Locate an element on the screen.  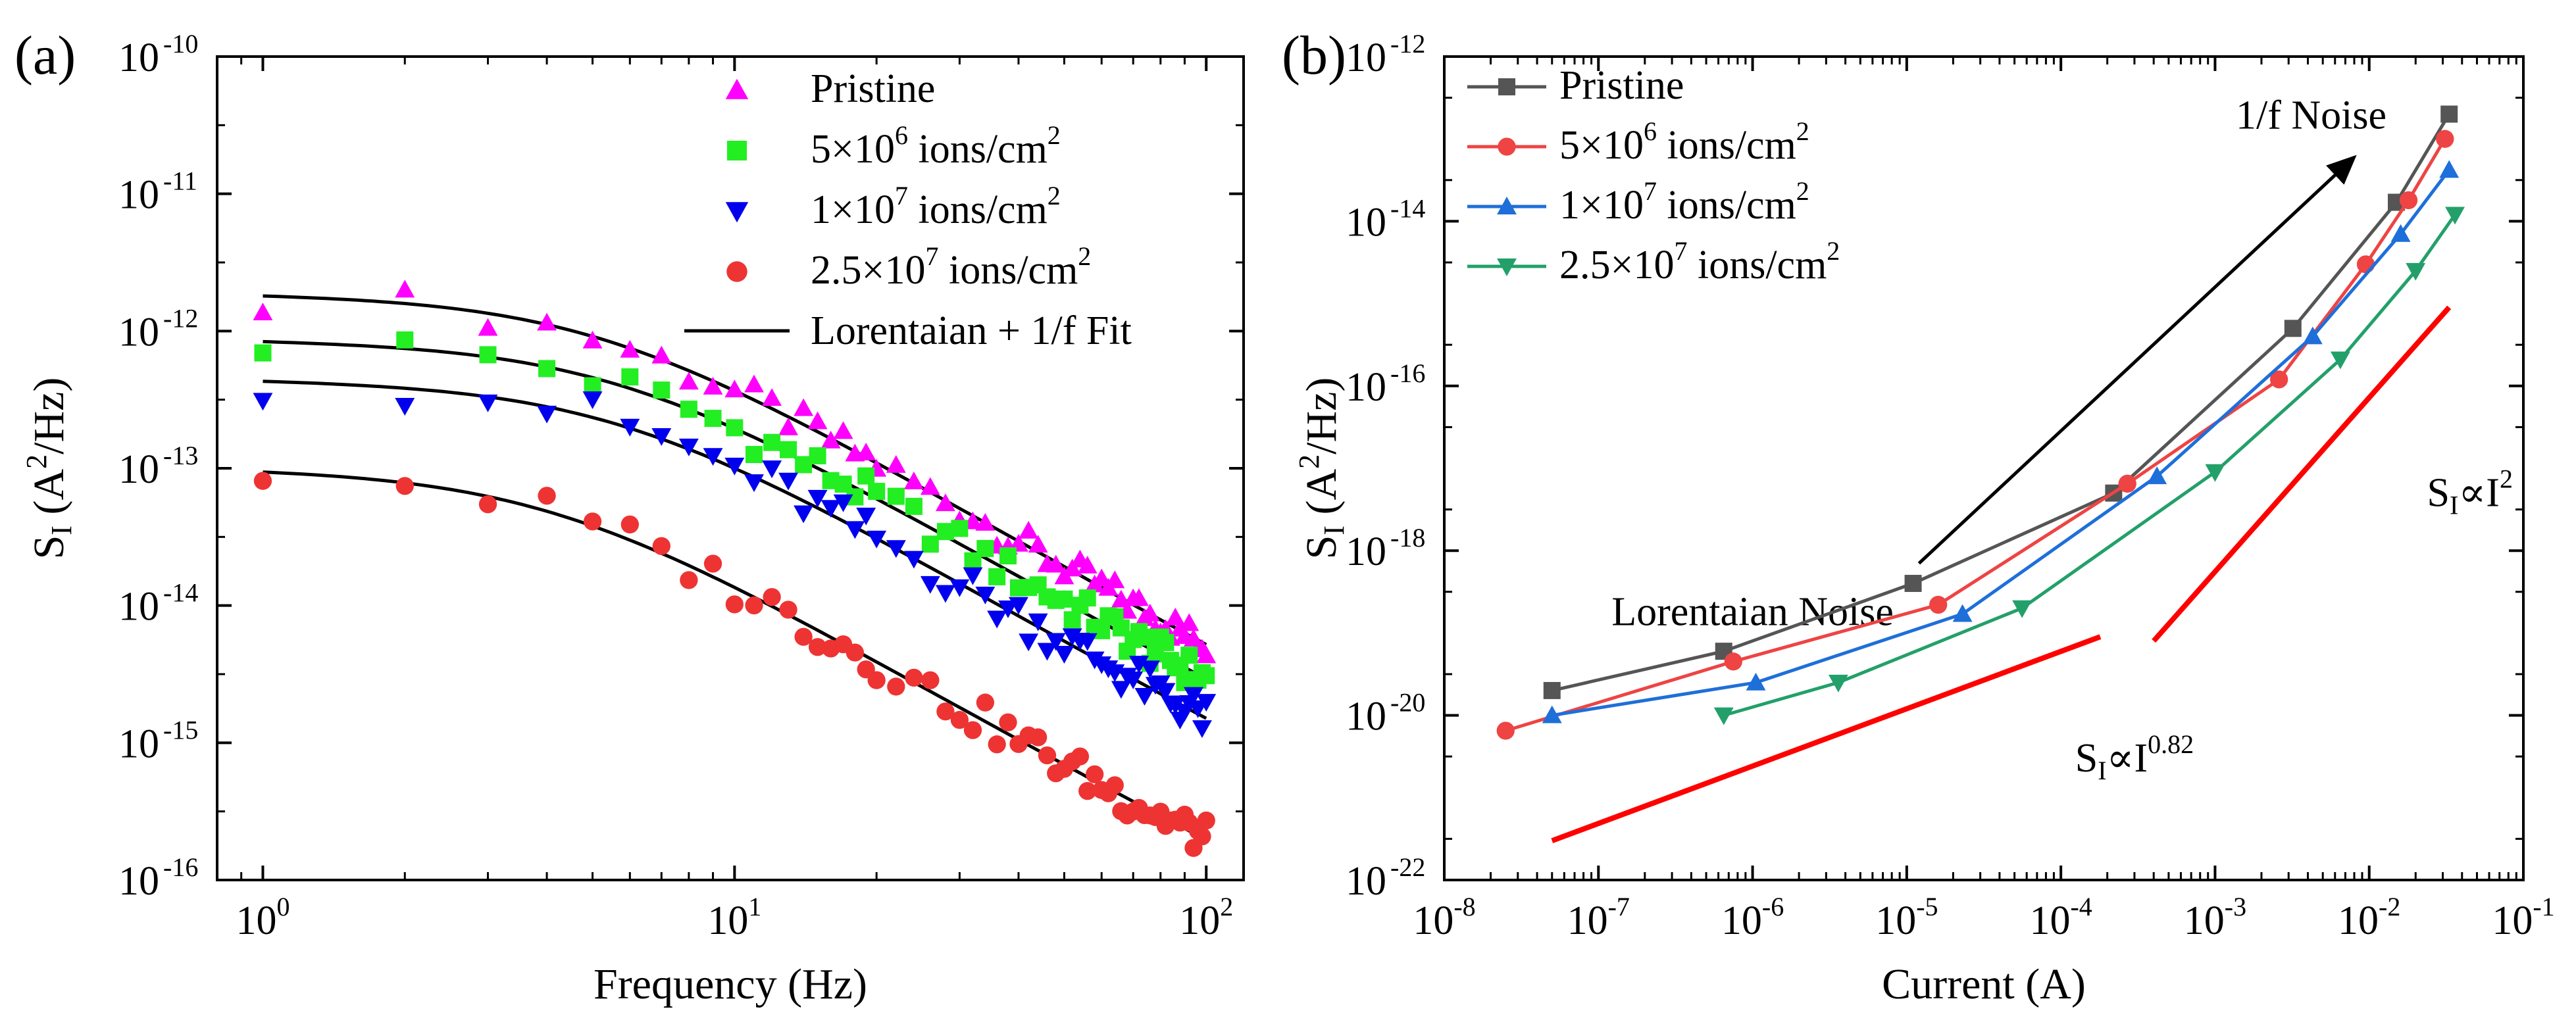
x-tick-label: 10⁻⁷ is located at coordinates (1599, 917).